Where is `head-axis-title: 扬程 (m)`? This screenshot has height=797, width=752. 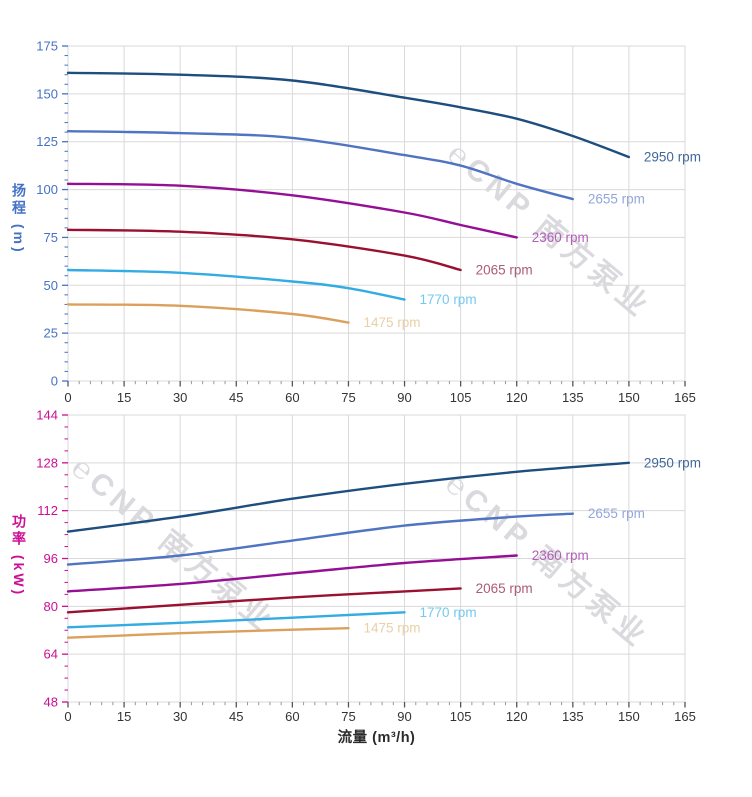
head-axis-title: 扬程 (m) is located at coordinates (19, 219).